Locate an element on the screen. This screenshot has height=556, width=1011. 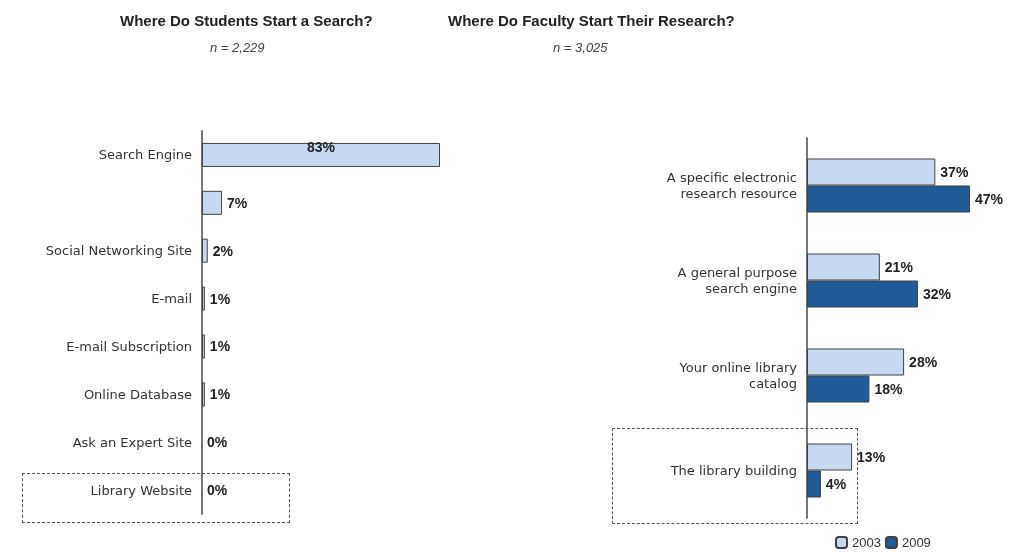
text: Where Do Faculty Start Their Research? is located at coordinates (591, 20).